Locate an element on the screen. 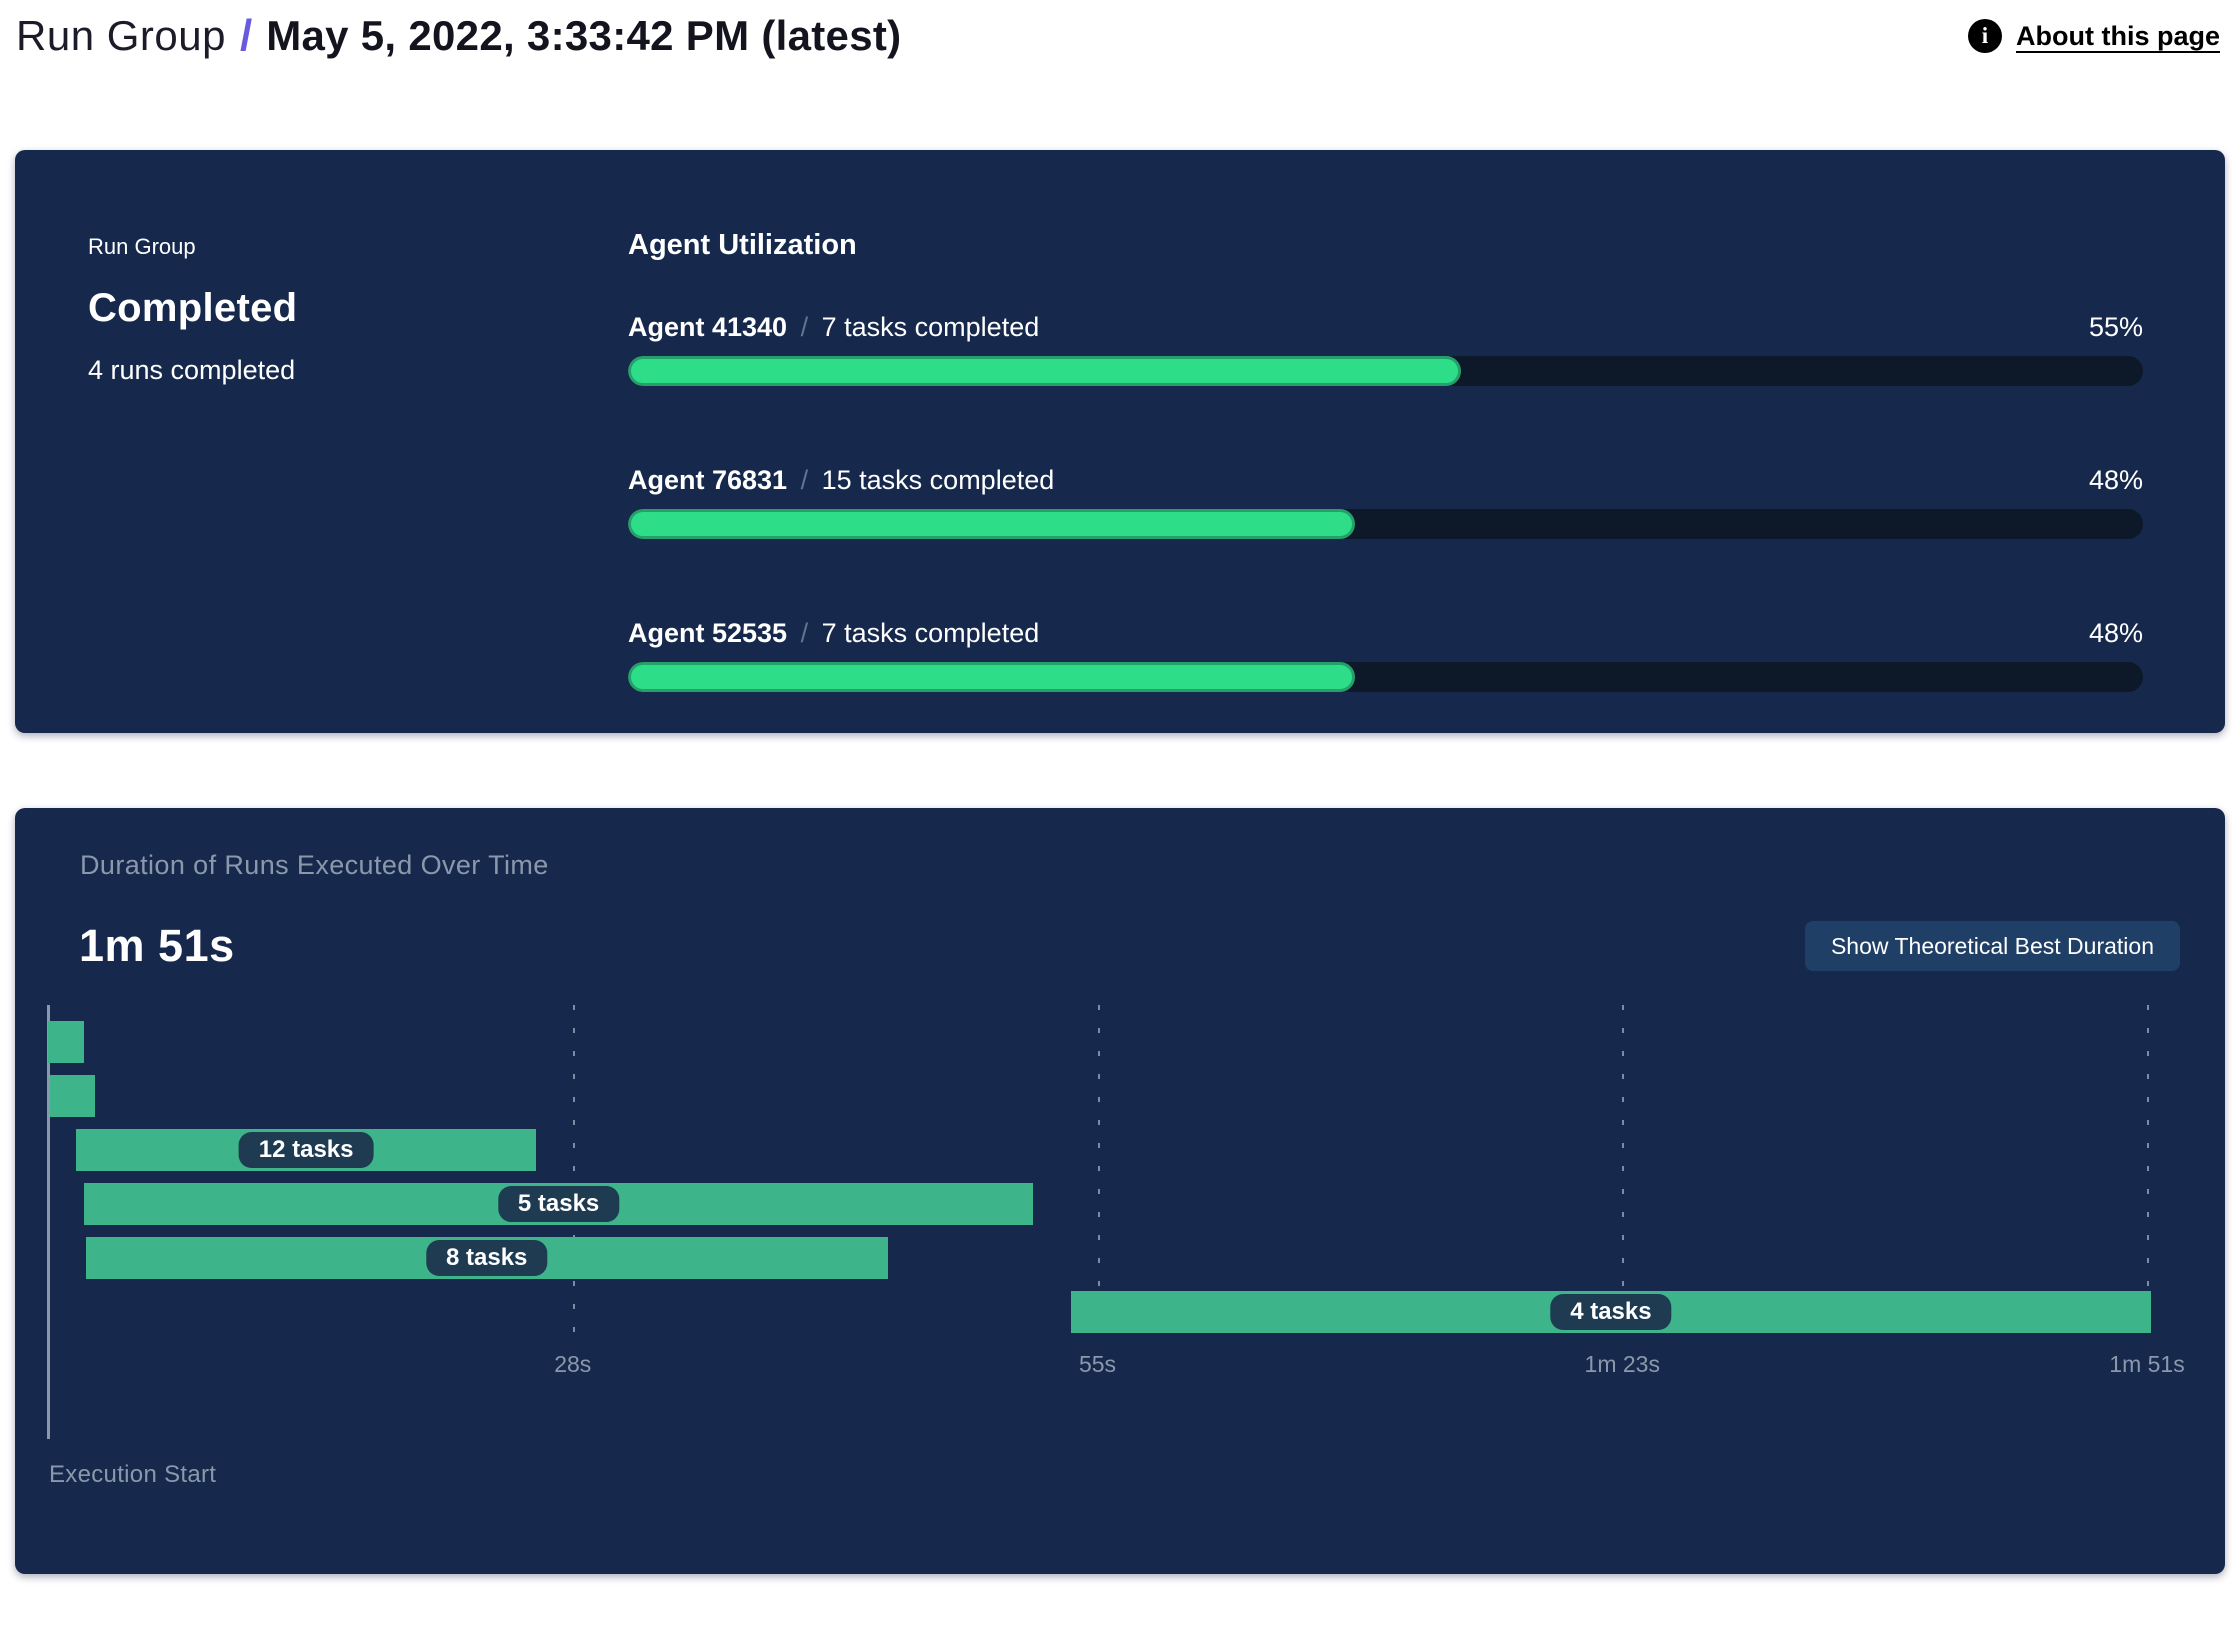 Image resolution: width=2240 pixels, height=1626 pixels. run-task-count-badge: 4 tasks is located at coordinates (1611, 1312).